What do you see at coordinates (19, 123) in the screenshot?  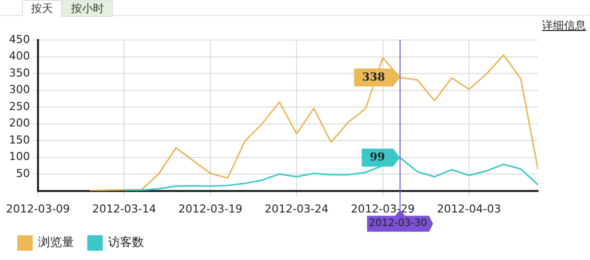 I see `y-tick-label: 200` at bounding box center [19, 123].